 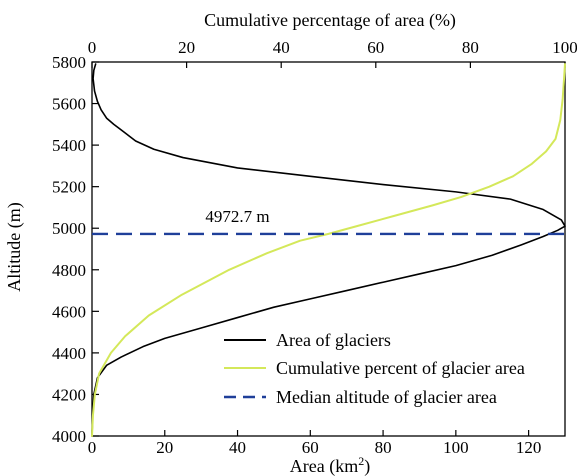 I want to click on left-tick-label: 4400, so click(x=69, y=353).